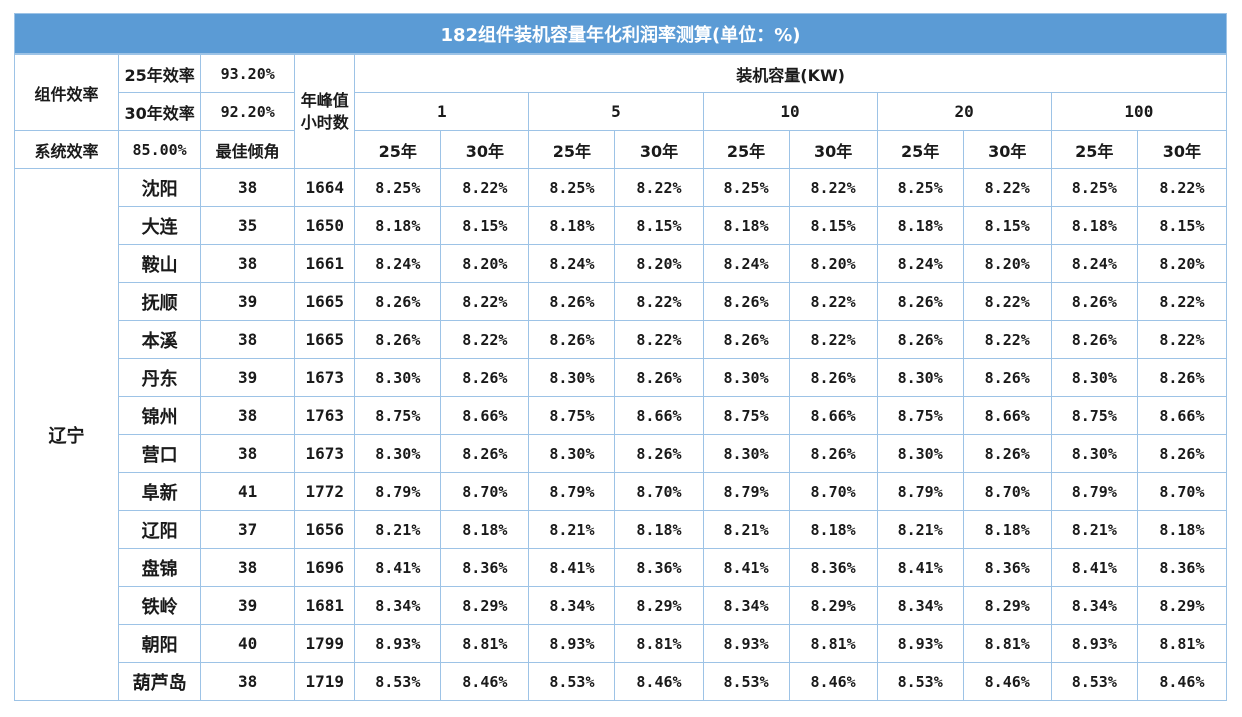 The image size is (1242, 717). I want to click on eff25-value: 93.20%, so click(248, 73).